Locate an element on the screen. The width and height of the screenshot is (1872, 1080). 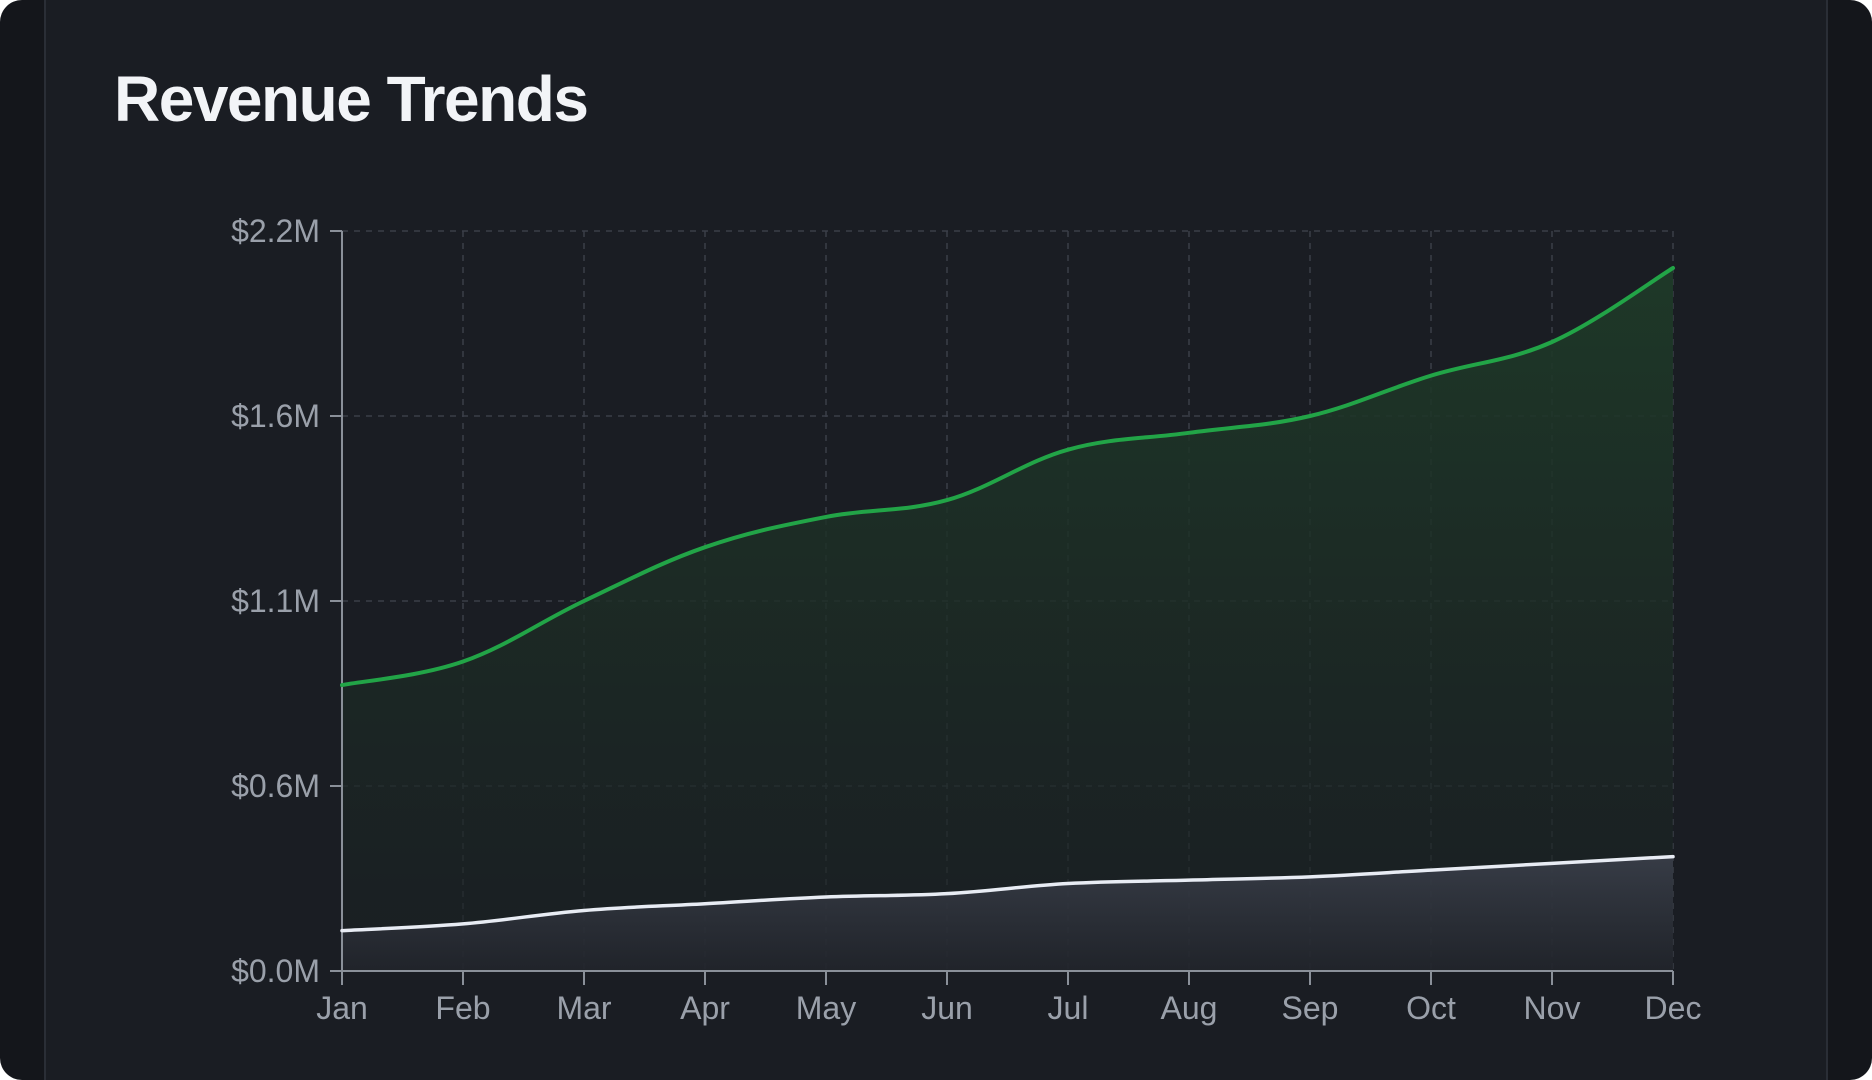
x-tick-label: Nov is located at coordinates (1552, 1008).